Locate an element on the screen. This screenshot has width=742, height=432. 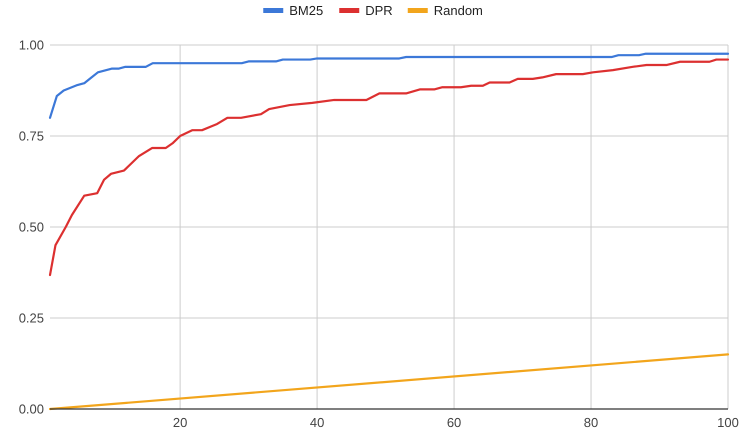
y-tick-label: 1.00 is located at coordinates (31, 45).